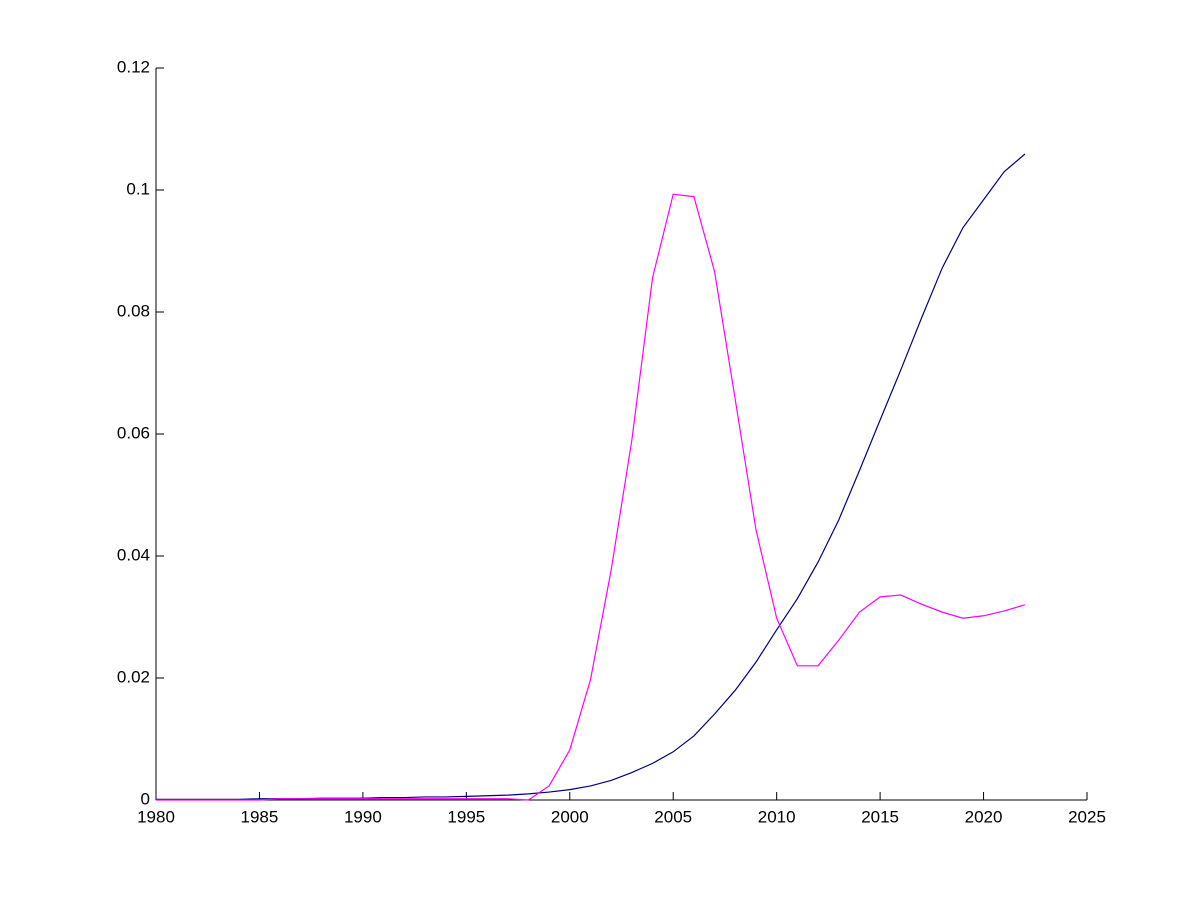 This screenshot has height=900, width=1200. What do you see at coordinates (570, 816) in the screenshot?
I see `x-tick-label: 2000` at bounding box center [570, 816].